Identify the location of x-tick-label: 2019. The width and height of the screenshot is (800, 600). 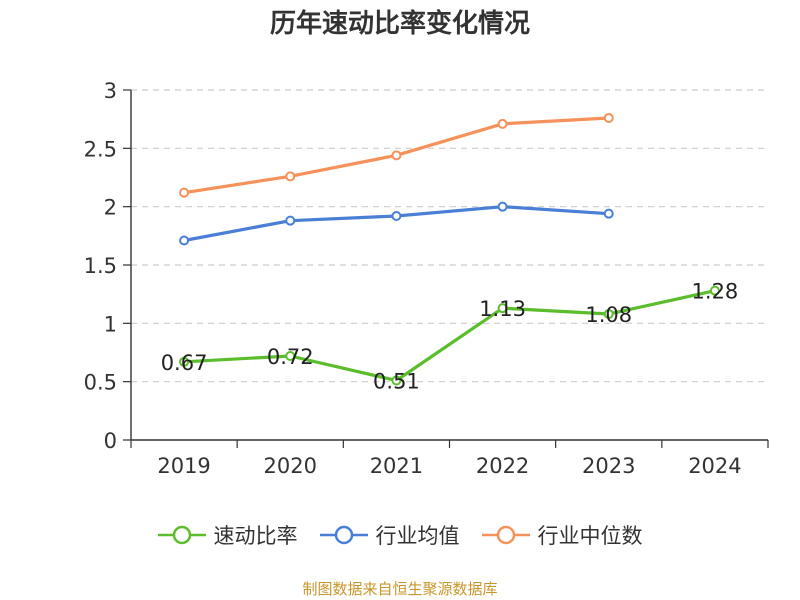
(183, 466).